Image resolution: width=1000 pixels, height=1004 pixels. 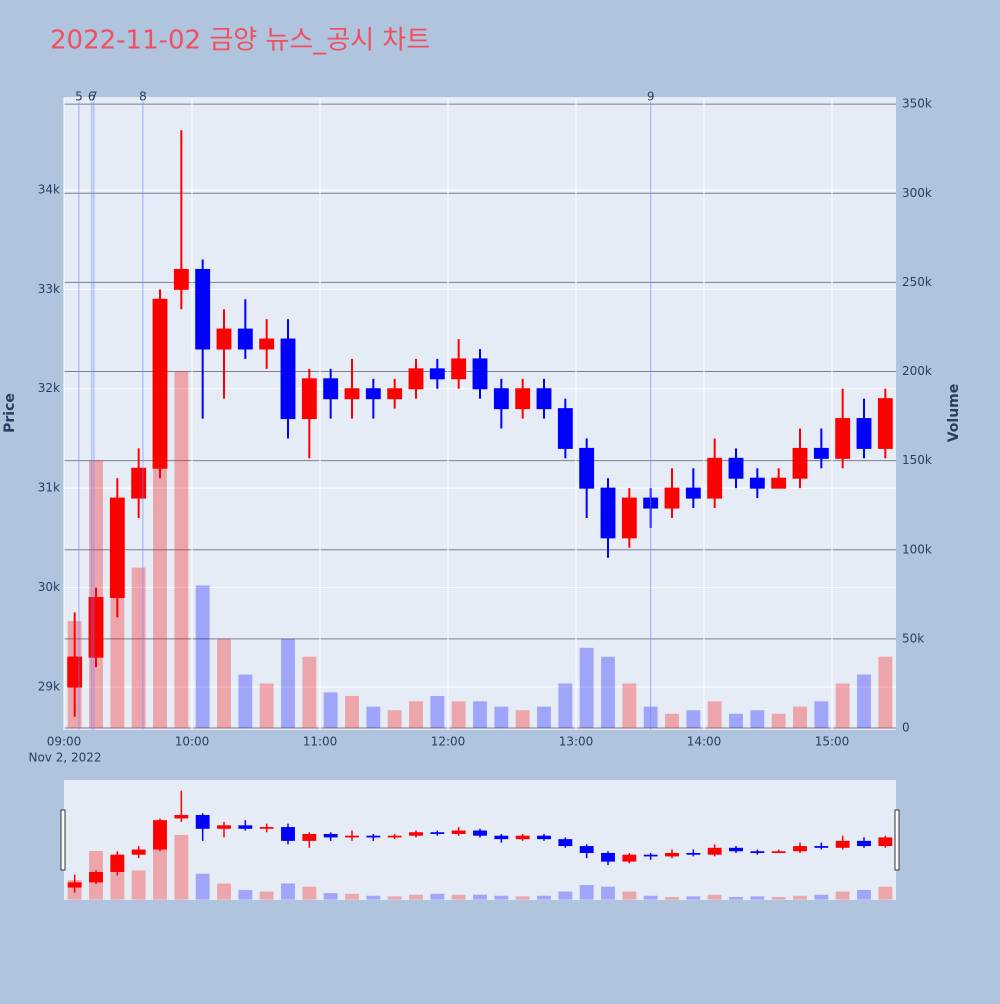 What do you see at coordinates (49, 388) in the screenshot?
I see `y-tick-label: 32k` at bounding box center [49, 388].